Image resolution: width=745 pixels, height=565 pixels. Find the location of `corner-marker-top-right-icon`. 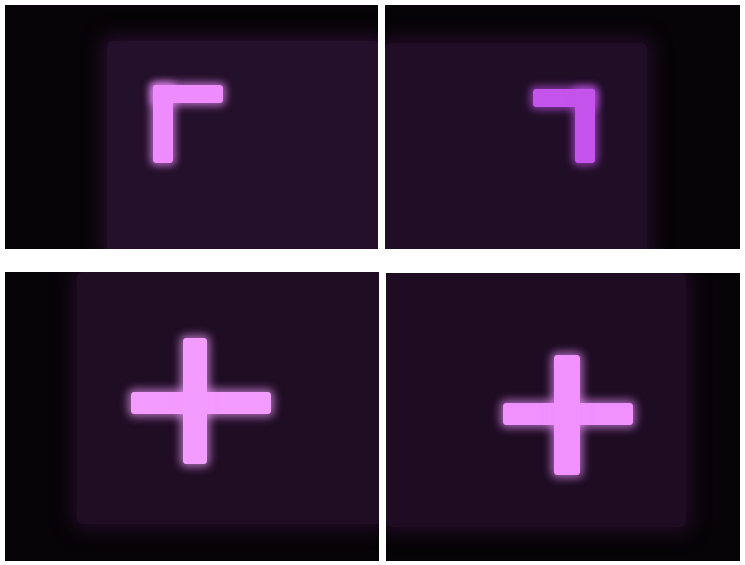

corner-marker-top-right-icon is located at coordinates (564, 127).